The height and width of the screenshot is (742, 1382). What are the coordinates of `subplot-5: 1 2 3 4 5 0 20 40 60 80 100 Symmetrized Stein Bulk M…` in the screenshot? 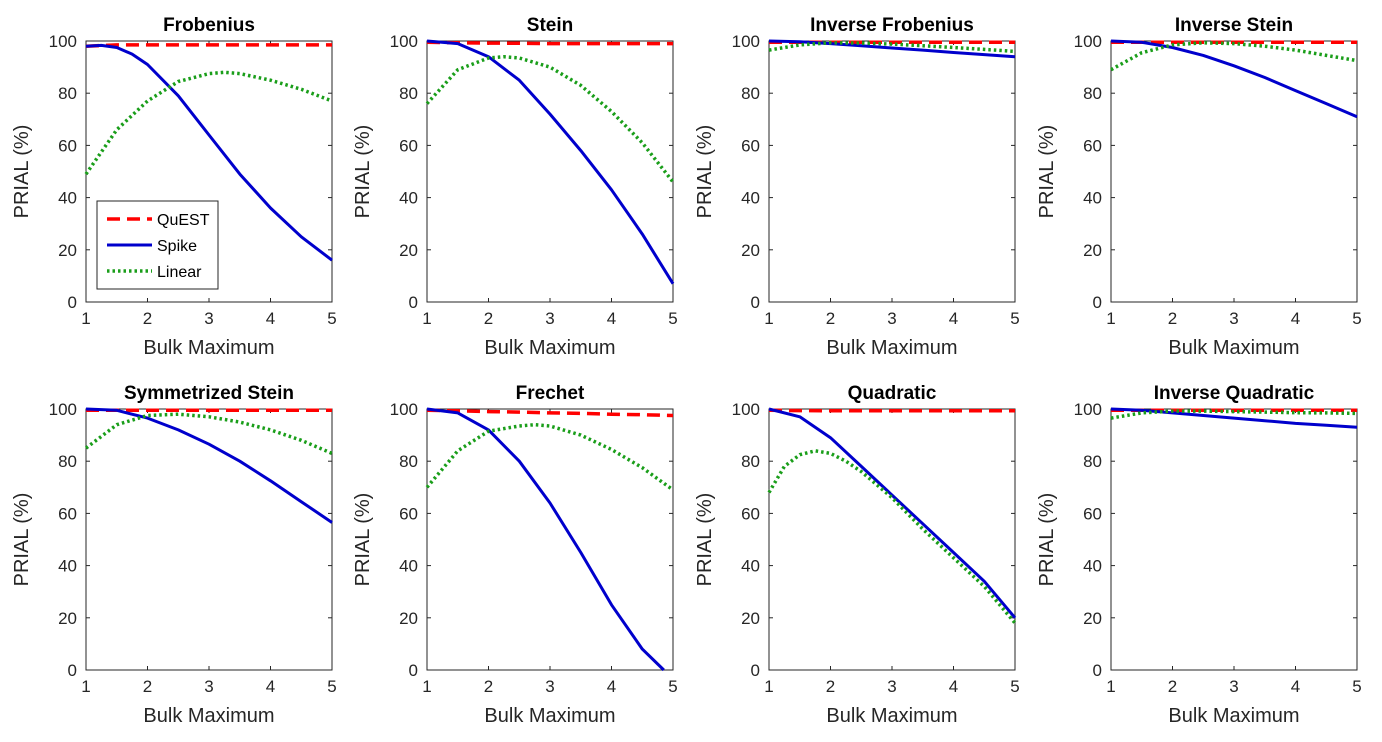 It's located at (174, 555).